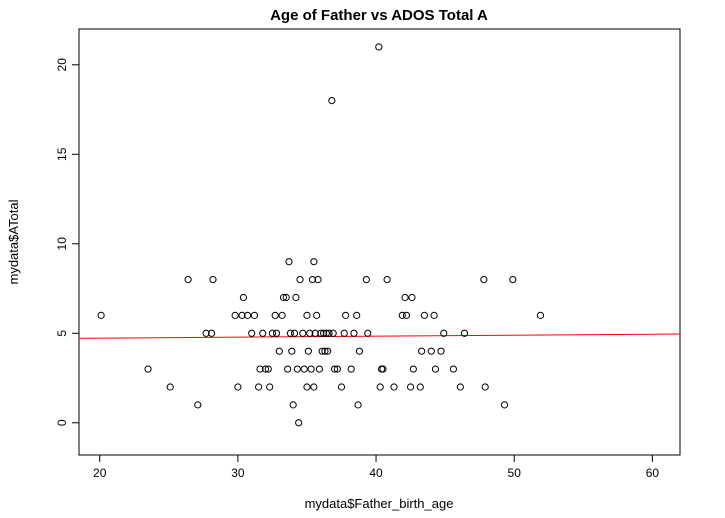  I want to click on y-axis: 0 5 10 15 20, so click(67, 242).